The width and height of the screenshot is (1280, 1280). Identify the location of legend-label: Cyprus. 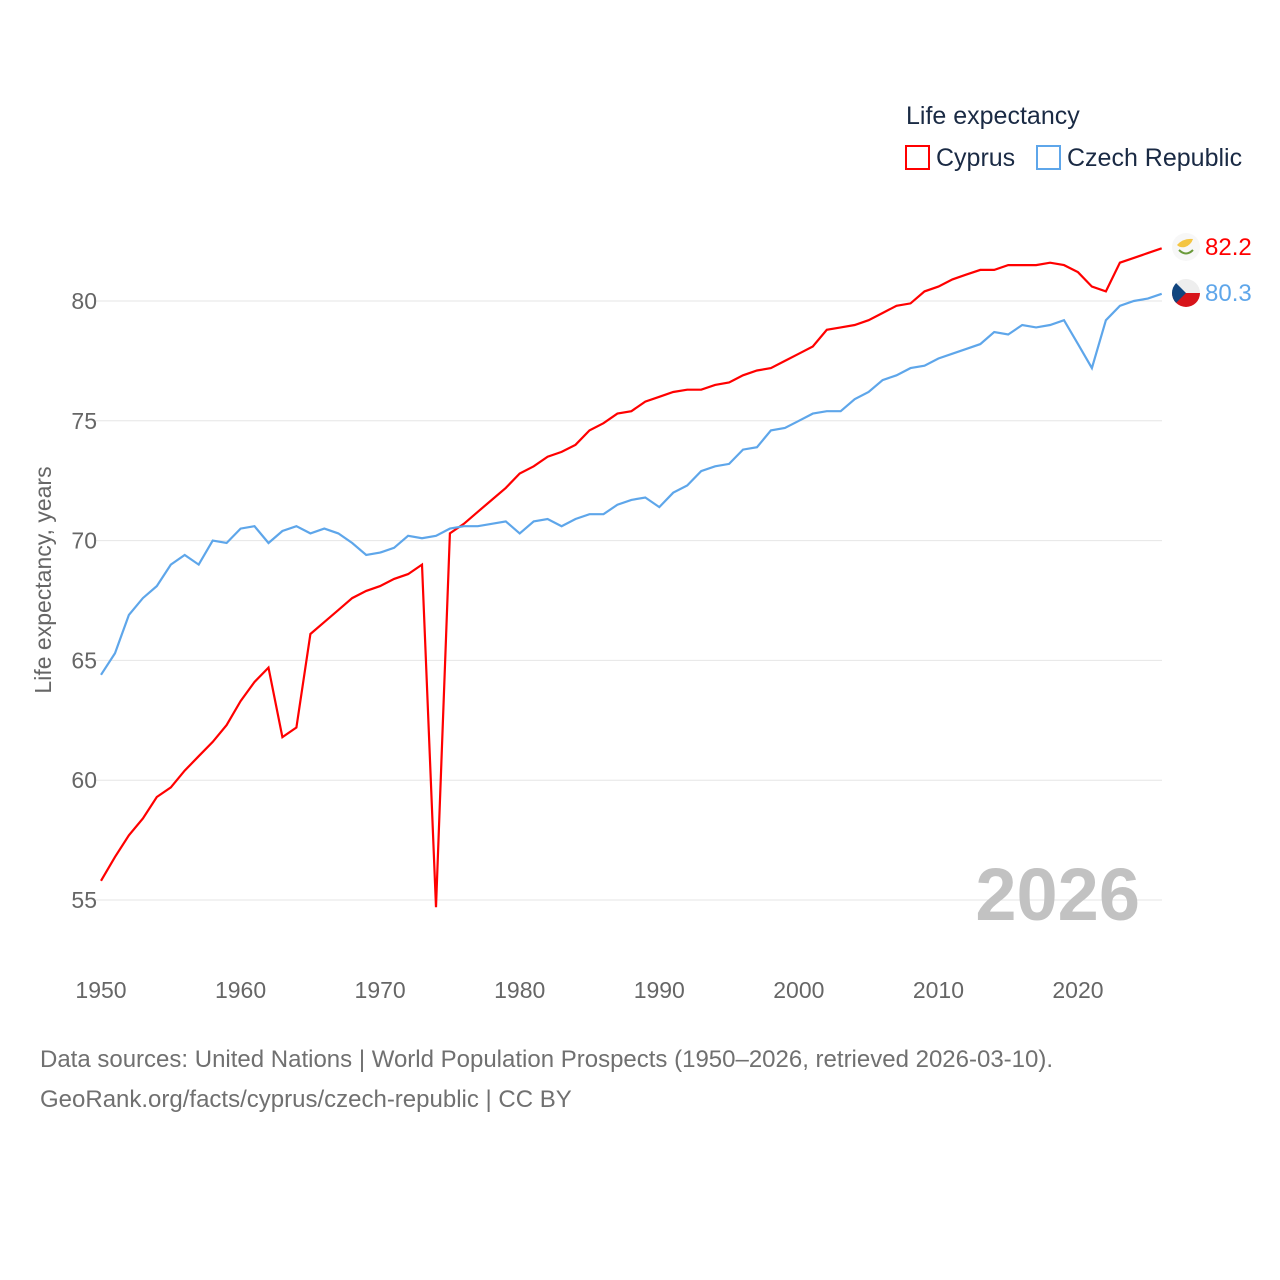
(975, 158).